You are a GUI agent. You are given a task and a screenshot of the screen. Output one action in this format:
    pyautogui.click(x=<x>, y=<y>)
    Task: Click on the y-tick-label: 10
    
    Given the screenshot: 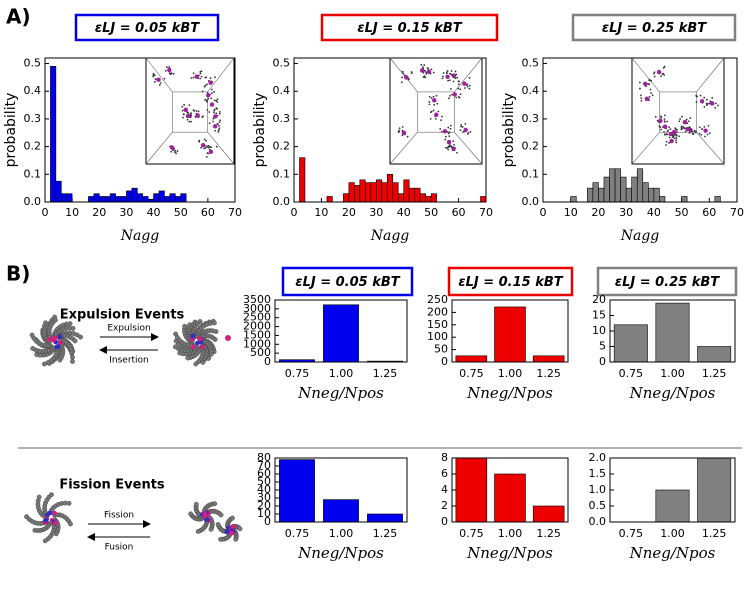 What is the action you would take?
    pyautogui.click(x=264, y=513)
    